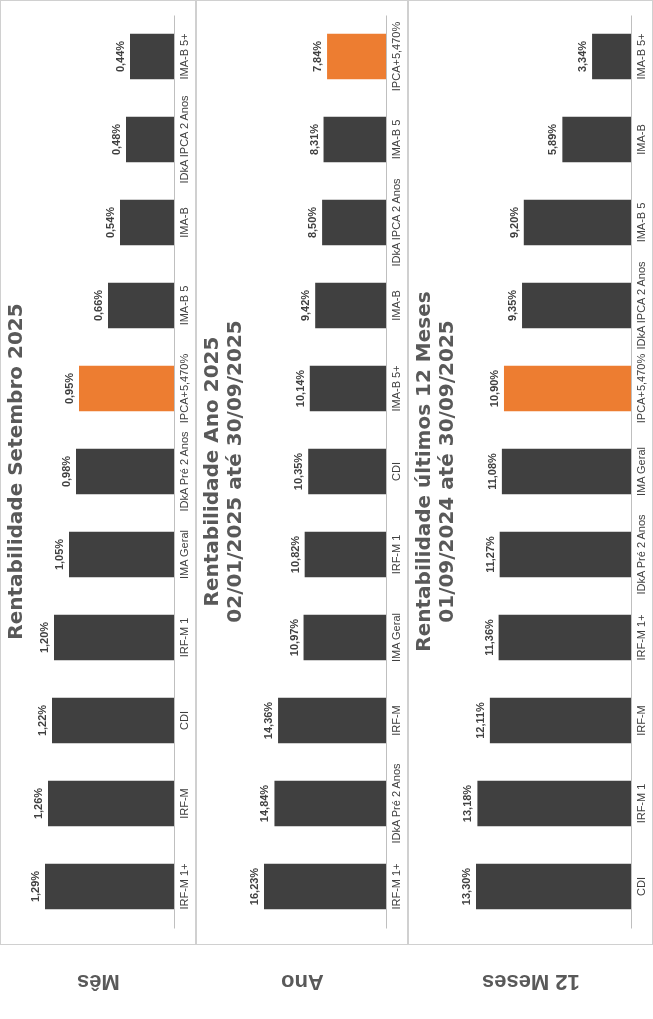 The width and height of the screenshot is (653, 1019). Describe the element at coordinates (305, 305) in the screenshot. I see `data-label: 9,42%` at that location.